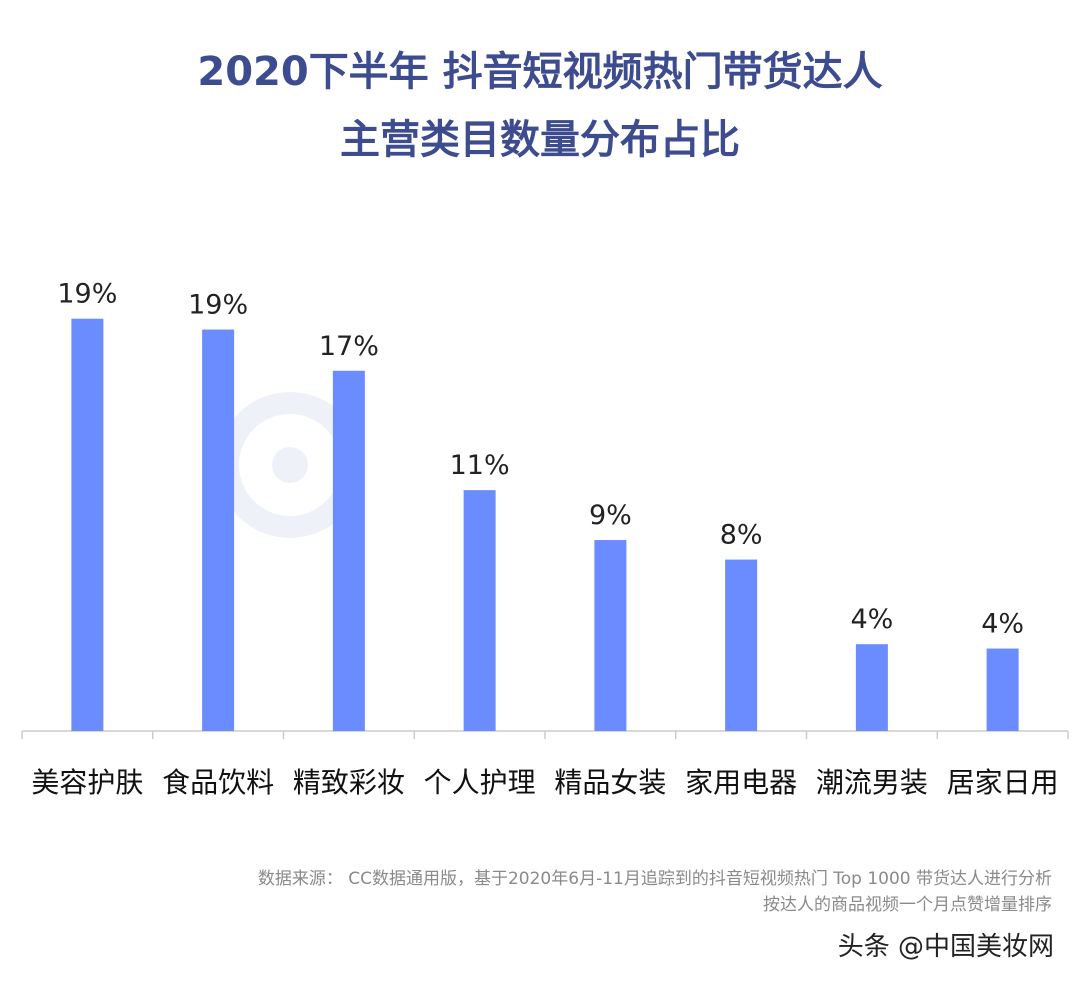 The image size is (1080, 988). What do you see at coordinates (290, 465) in the screenshot?
I see `watermark-dot` at bounding box center [290, 465].